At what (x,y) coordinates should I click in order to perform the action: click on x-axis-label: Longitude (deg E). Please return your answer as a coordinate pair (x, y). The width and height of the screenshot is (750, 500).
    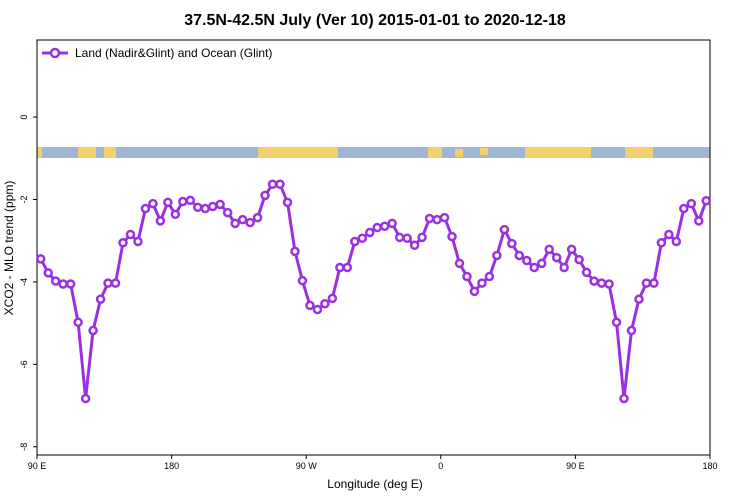
    Looking at the image, I should click on (374, 484).